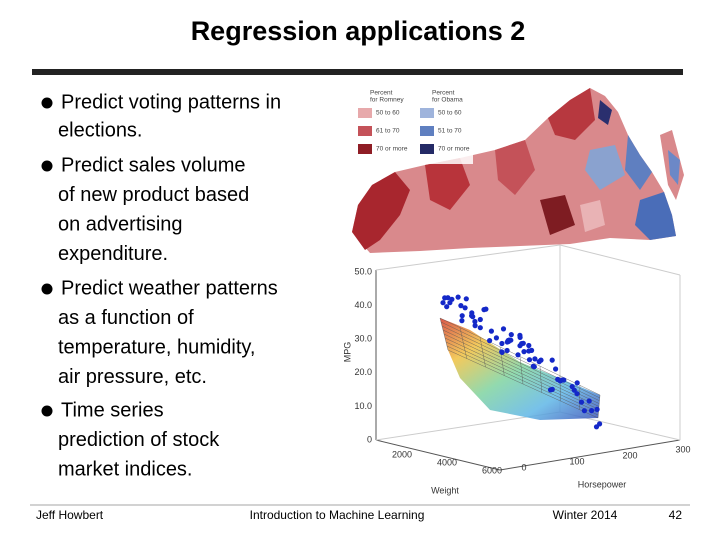  I want to click on weight-tick-label: 6000, so click(492, 470).